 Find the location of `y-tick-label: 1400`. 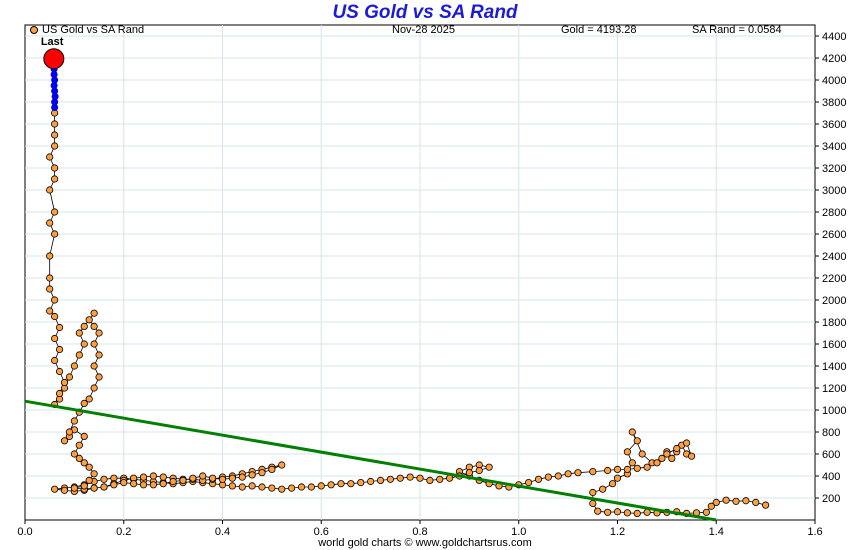

y-tick-label: 1400 is located at coordinates (834, 367).